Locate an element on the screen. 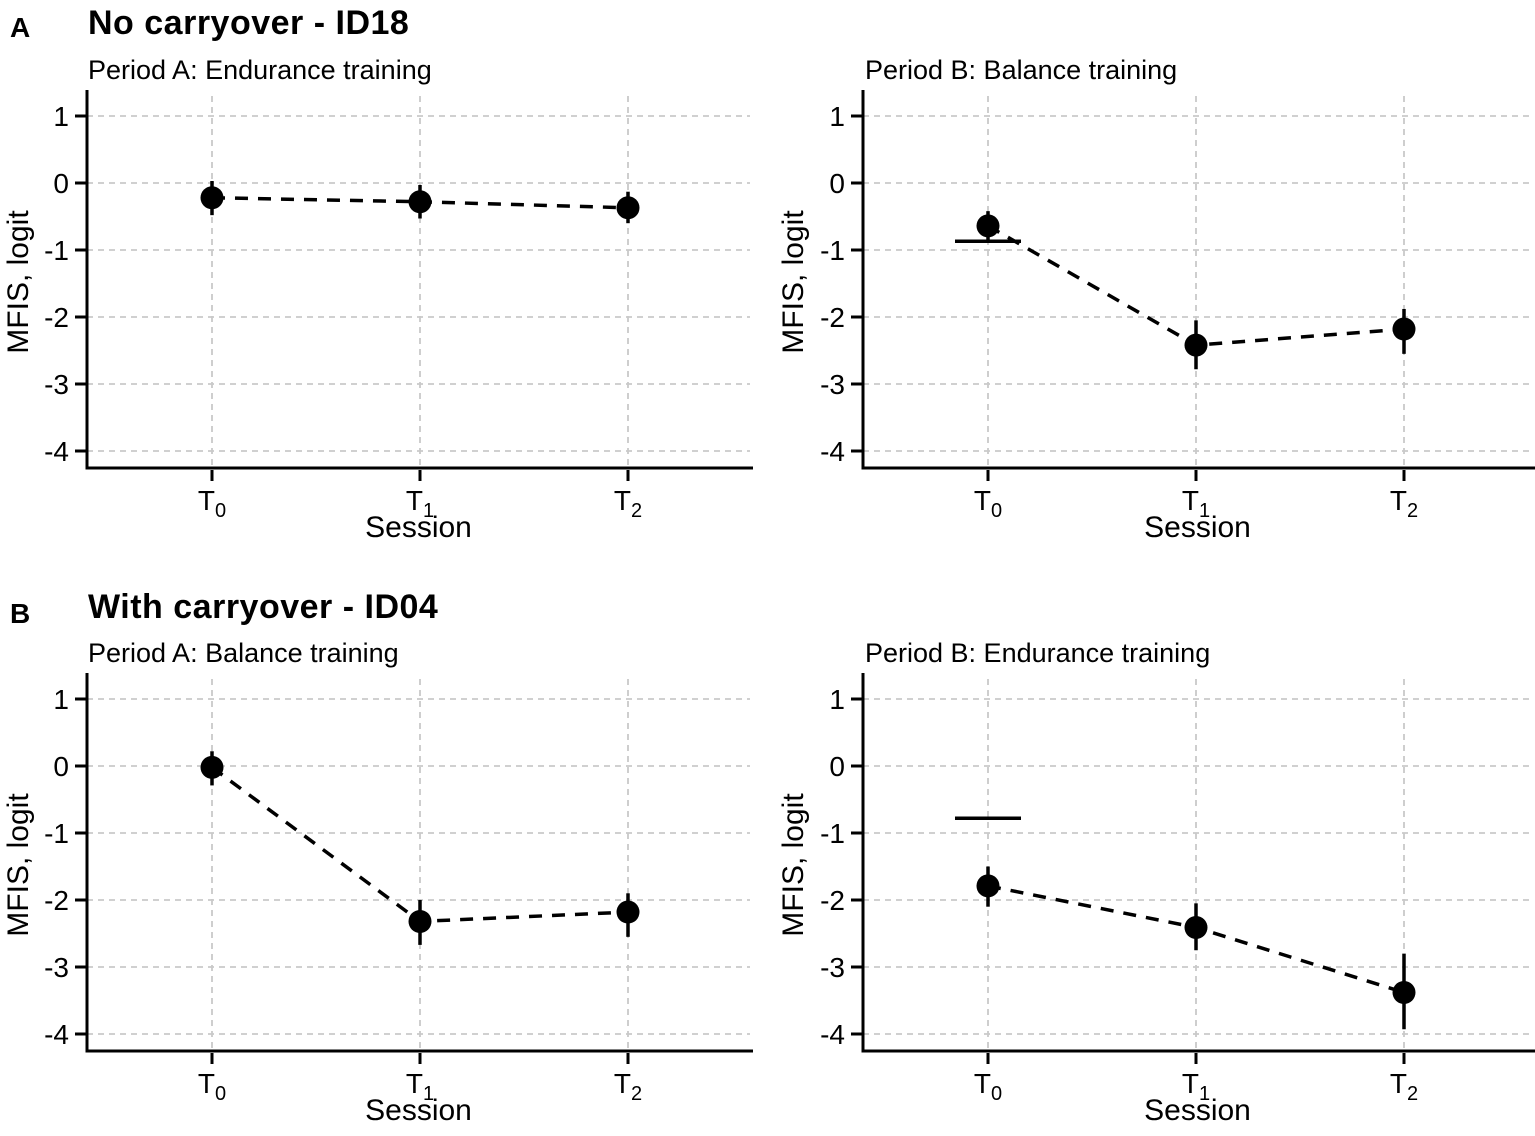  chart-subtitle-a-left: Period A: Endurance training is located at coordinates (260, 70).